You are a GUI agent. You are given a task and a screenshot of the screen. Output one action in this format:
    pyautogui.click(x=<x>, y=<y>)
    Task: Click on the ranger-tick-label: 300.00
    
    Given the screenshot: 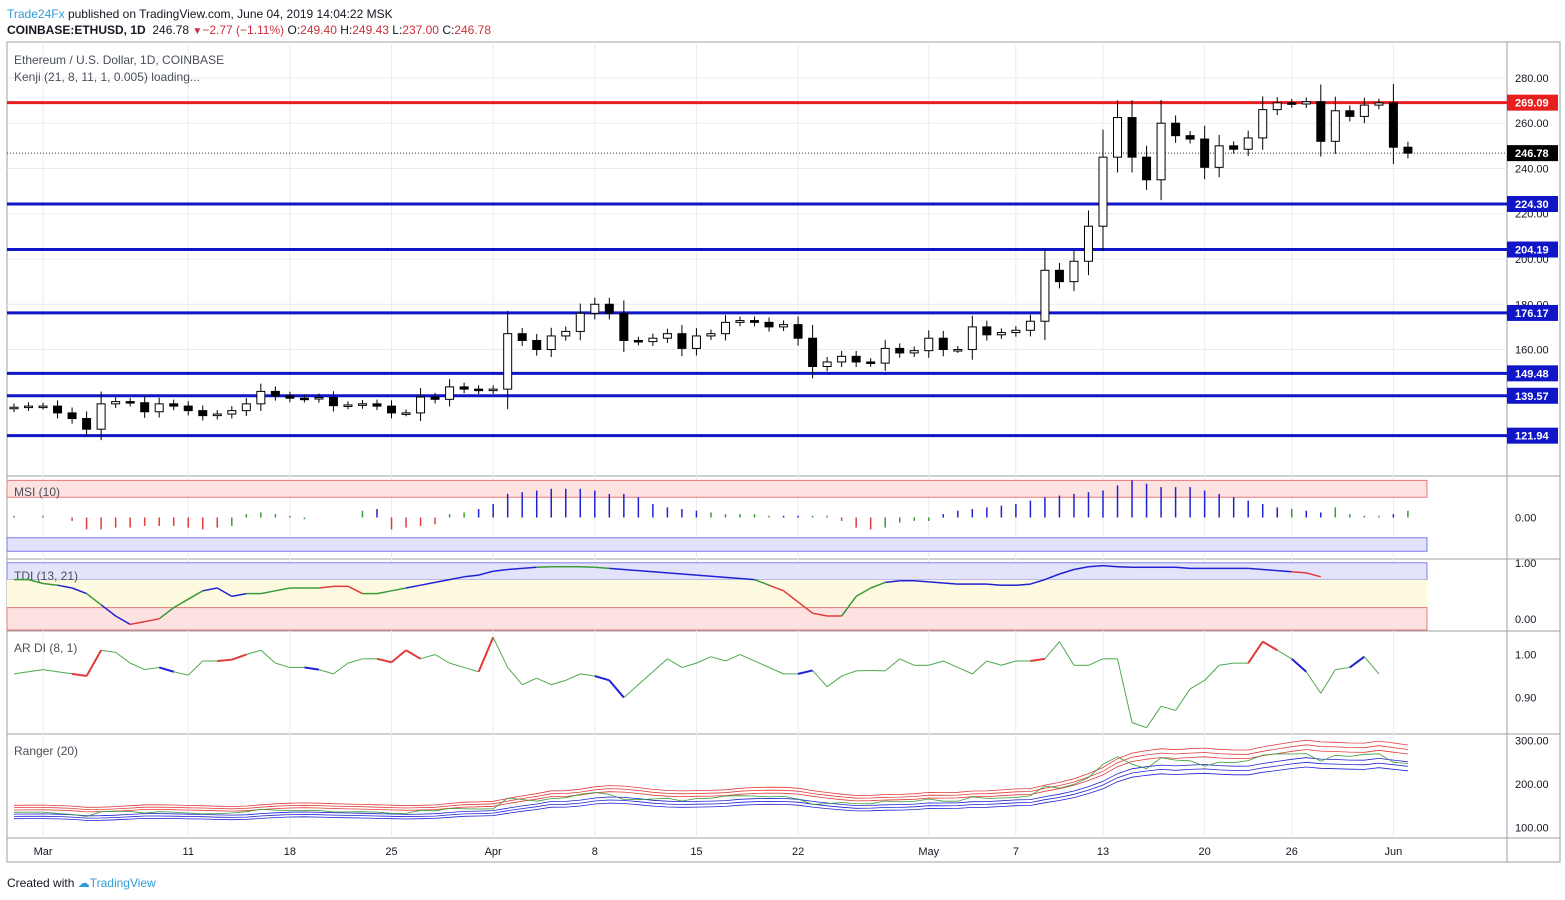 What is the action you would take?
    pyautogui.click(x=1532, y=741)
    